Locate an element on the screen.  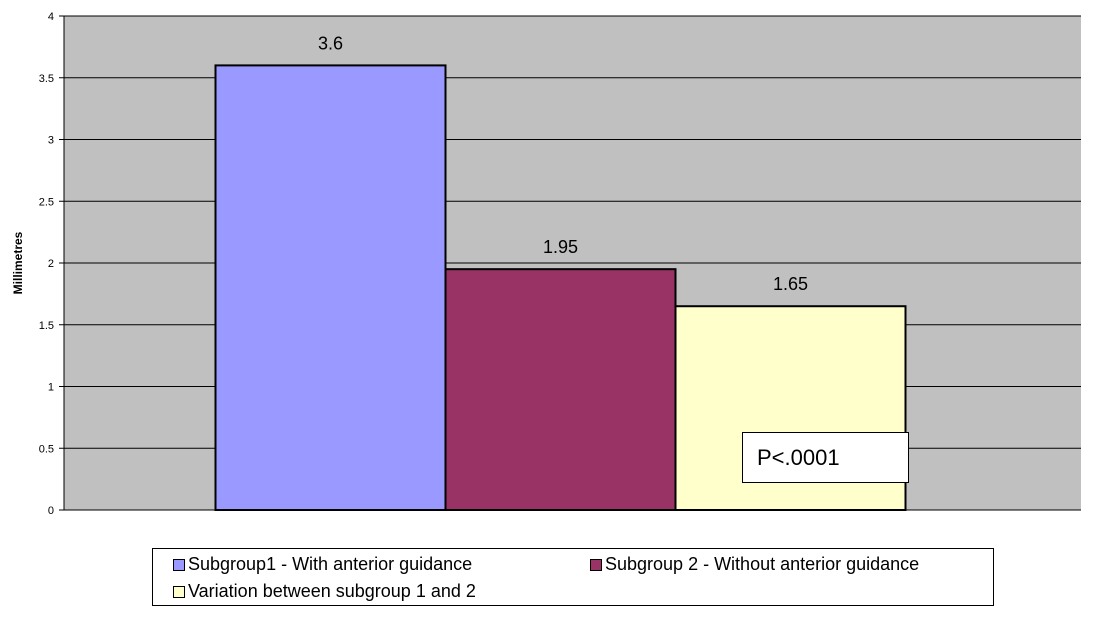
legend-item-subgroup2: Subgroup 2 - Without anterior guidance is located at coordinates (754, 564).